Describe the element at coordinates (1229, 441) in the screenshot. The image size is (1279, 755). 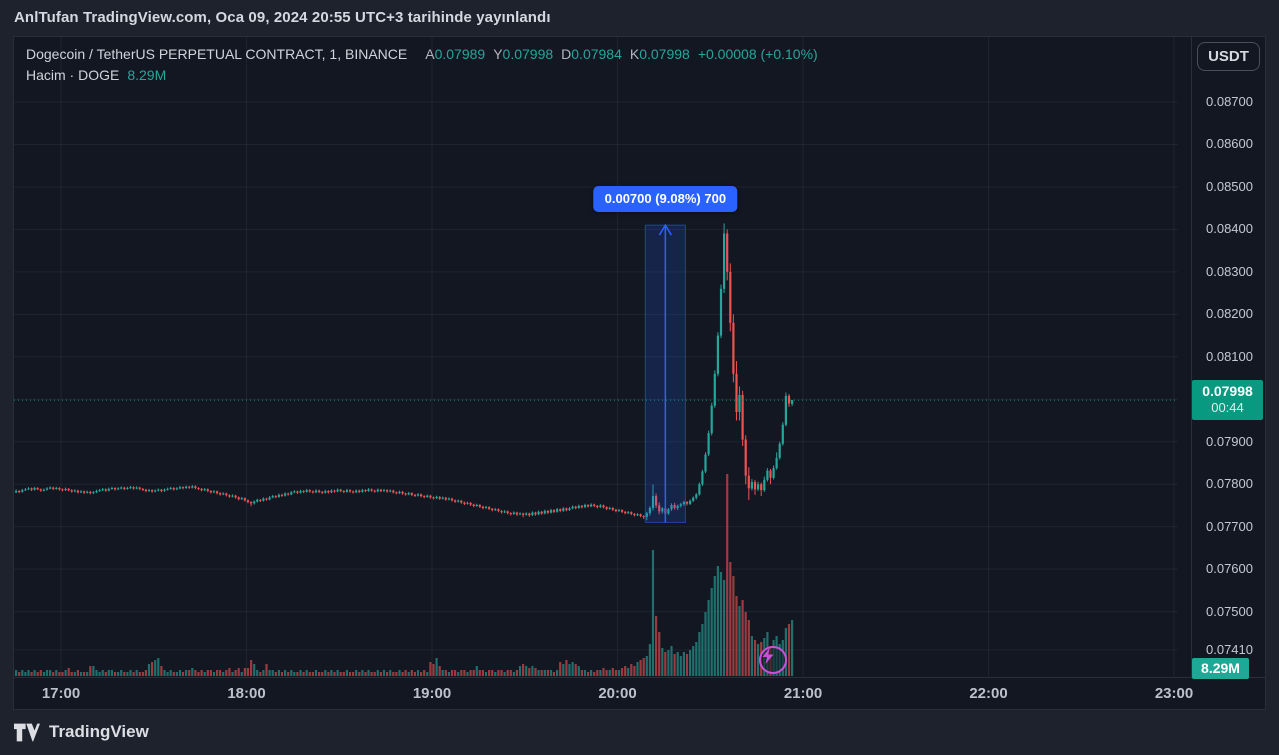
I see `price-tick-label: 0.07900` at that location.